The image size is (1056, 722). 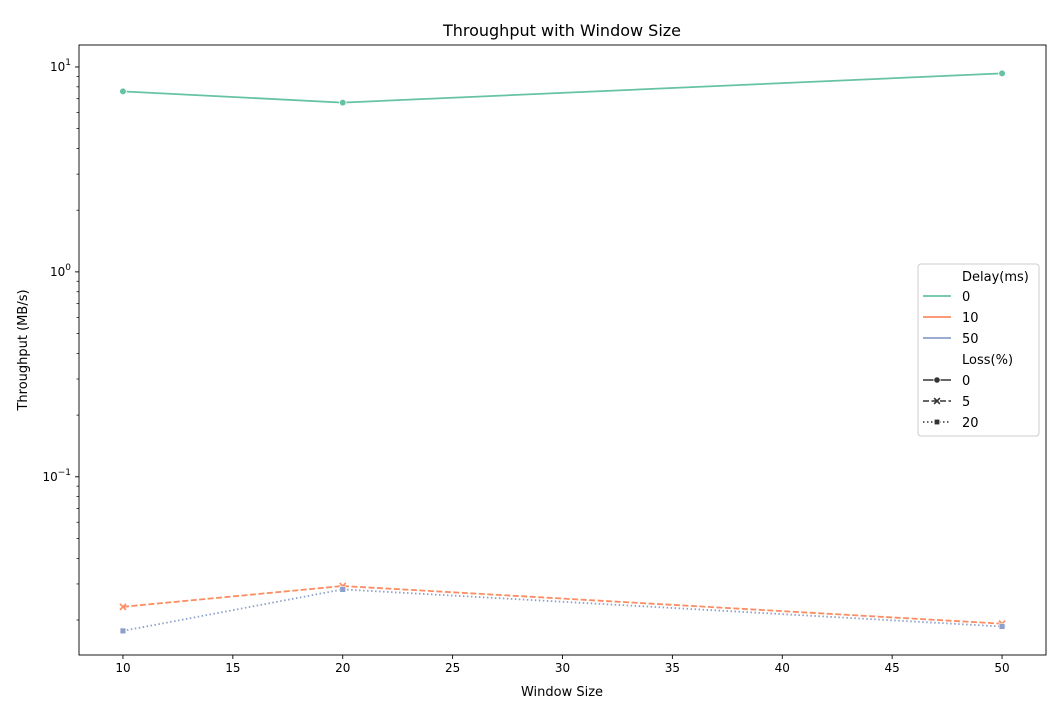 I want to click on legend-hue-label-2: 50, so click(x=970, y=339).